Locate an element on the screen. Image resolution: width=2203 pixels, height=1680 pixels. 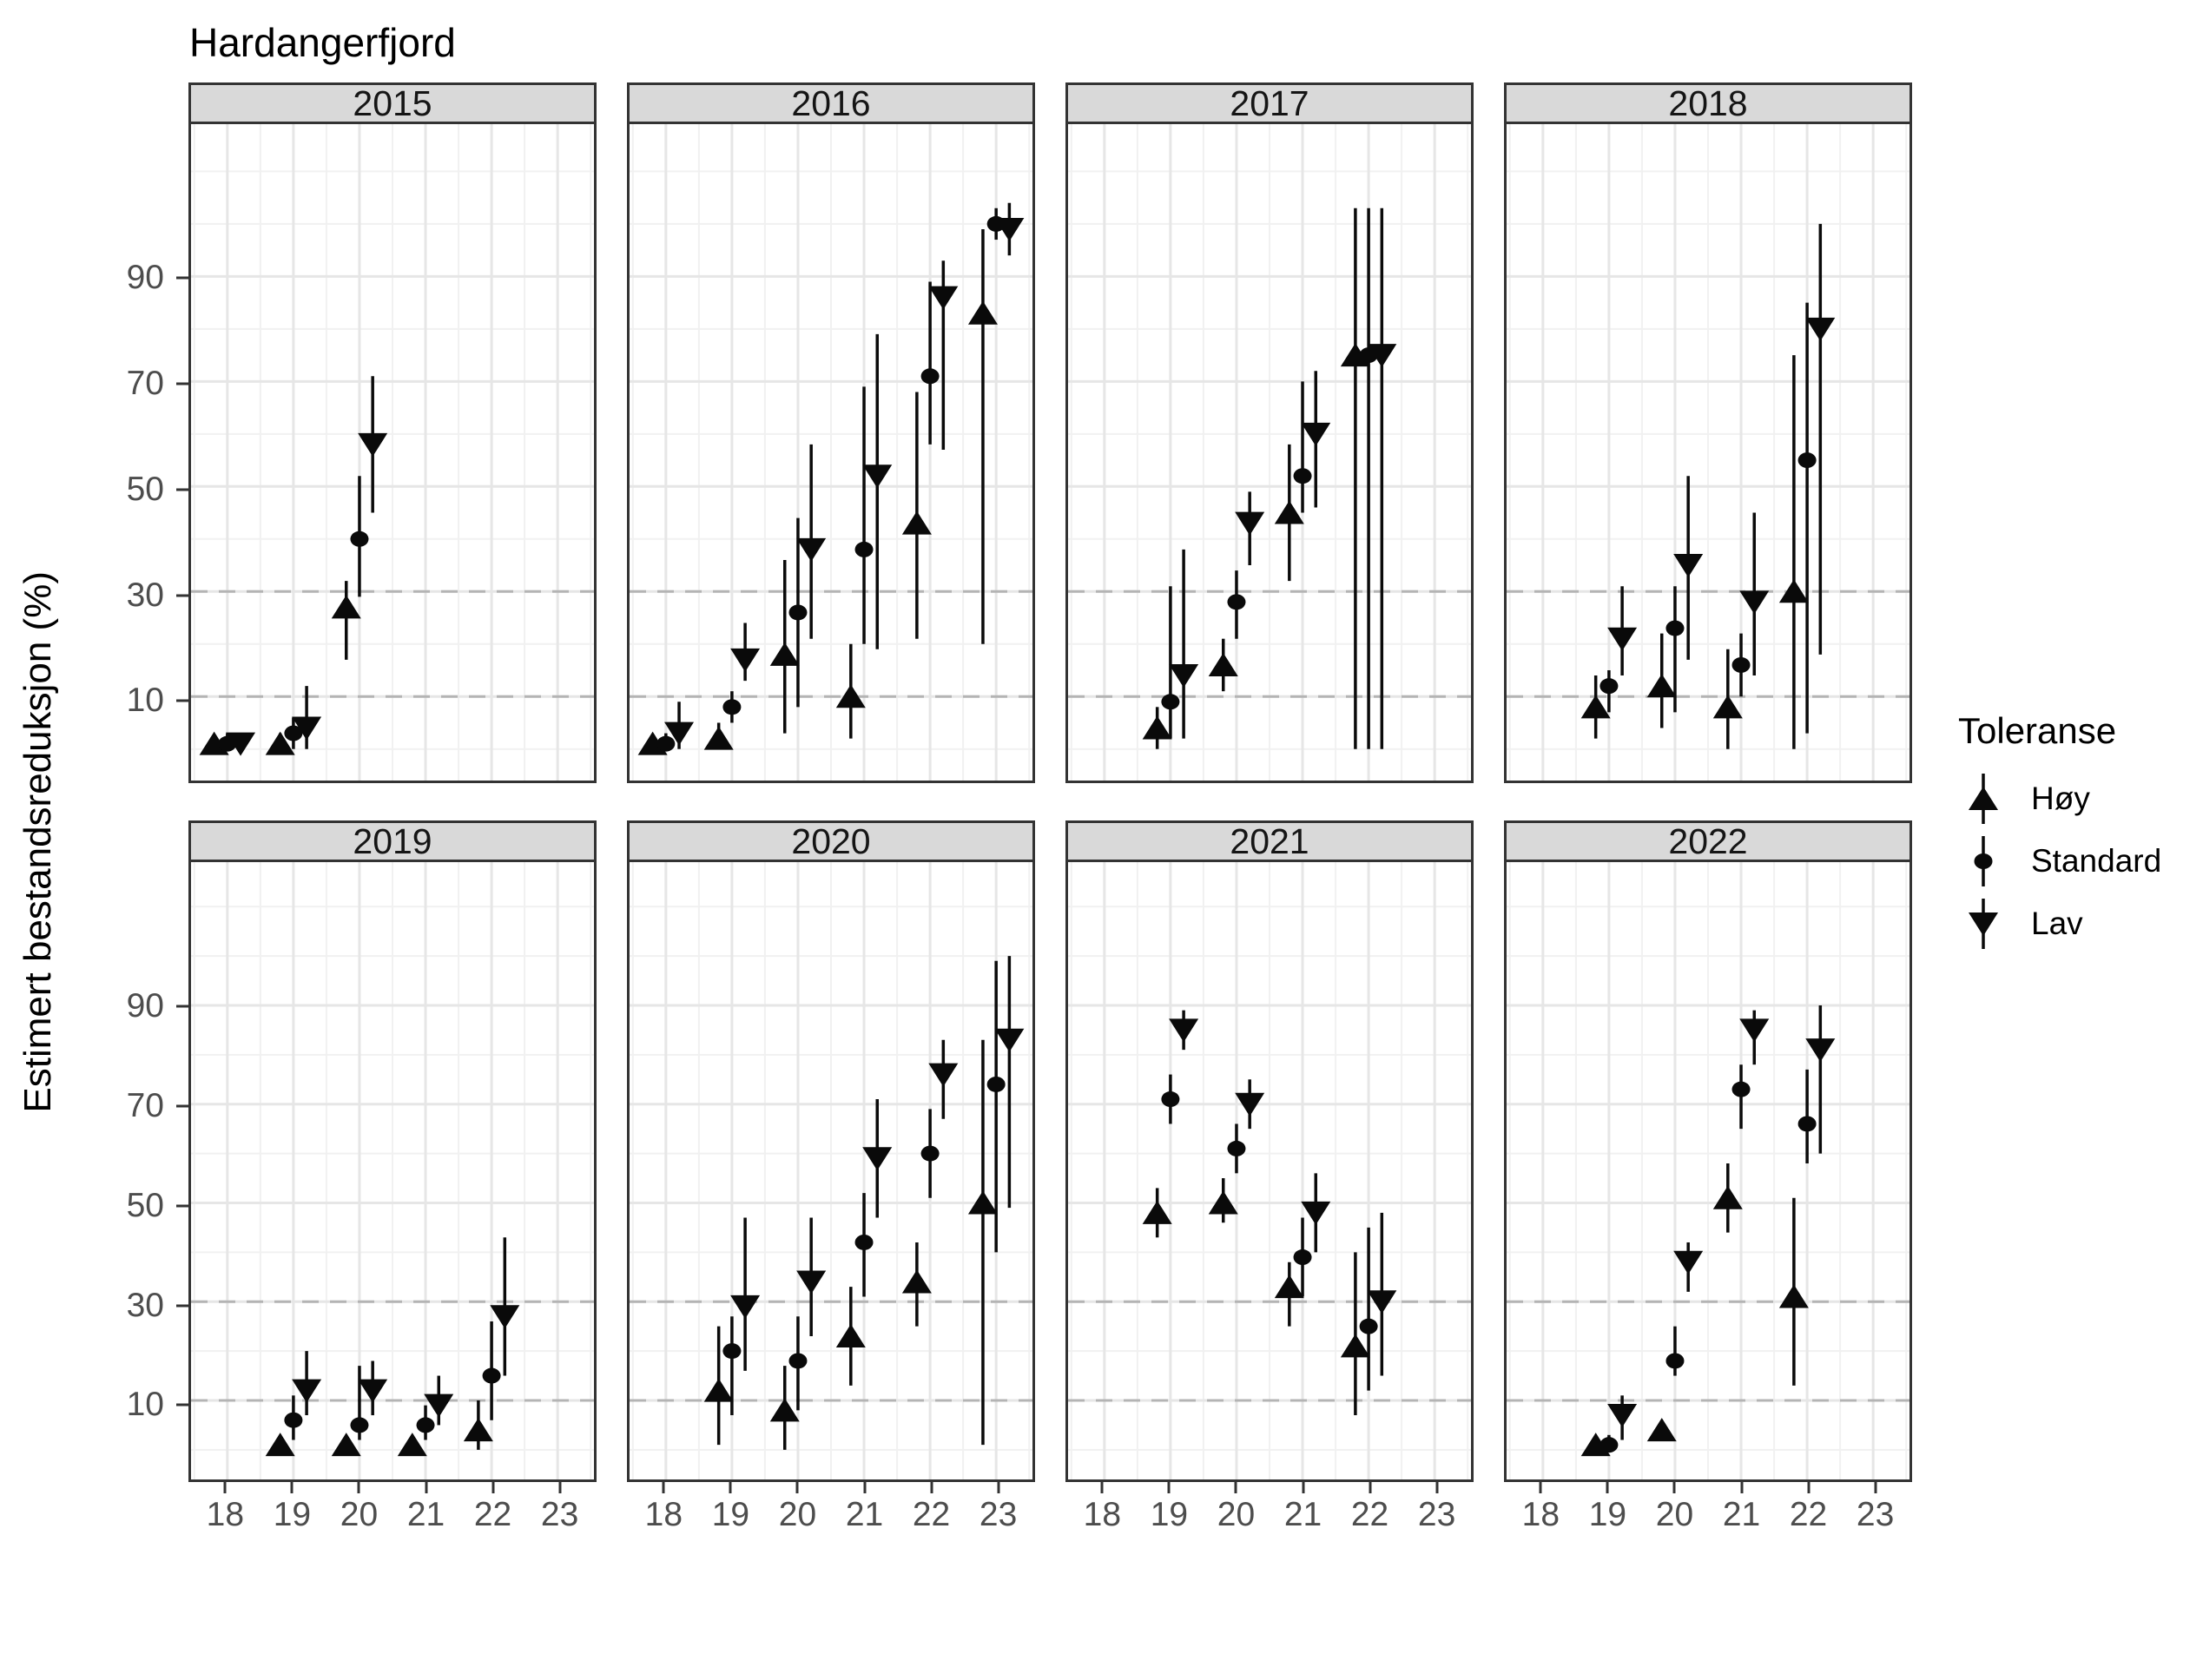
facet-strip-label: 2019 is located at coordinates (392, 840).